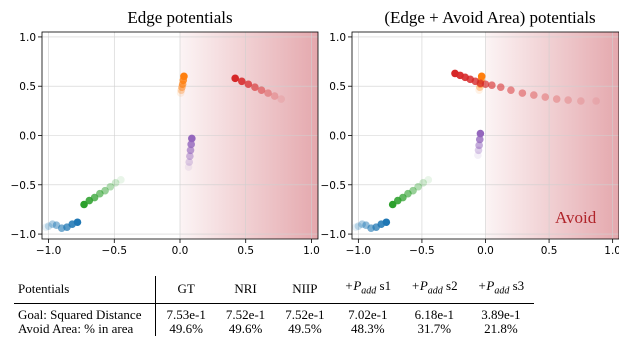 Image resolution: width=619 pixels, height=343 pixels. I want to click on x-tick-label: −0.5, so click(115, 251).